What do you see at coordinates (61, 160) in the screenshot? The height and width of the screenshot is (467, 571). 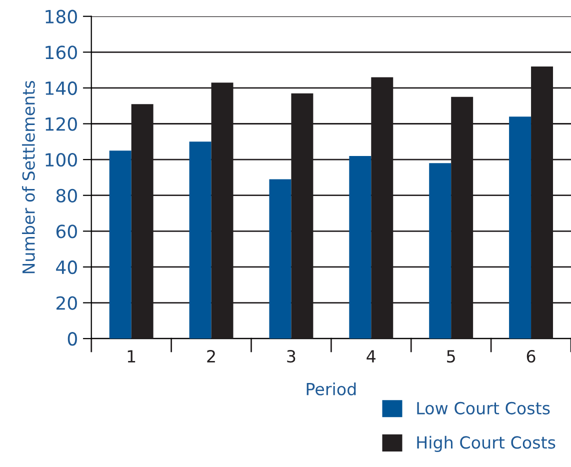 I see `y-tick-label: 100` at bounding box center [61, 160].